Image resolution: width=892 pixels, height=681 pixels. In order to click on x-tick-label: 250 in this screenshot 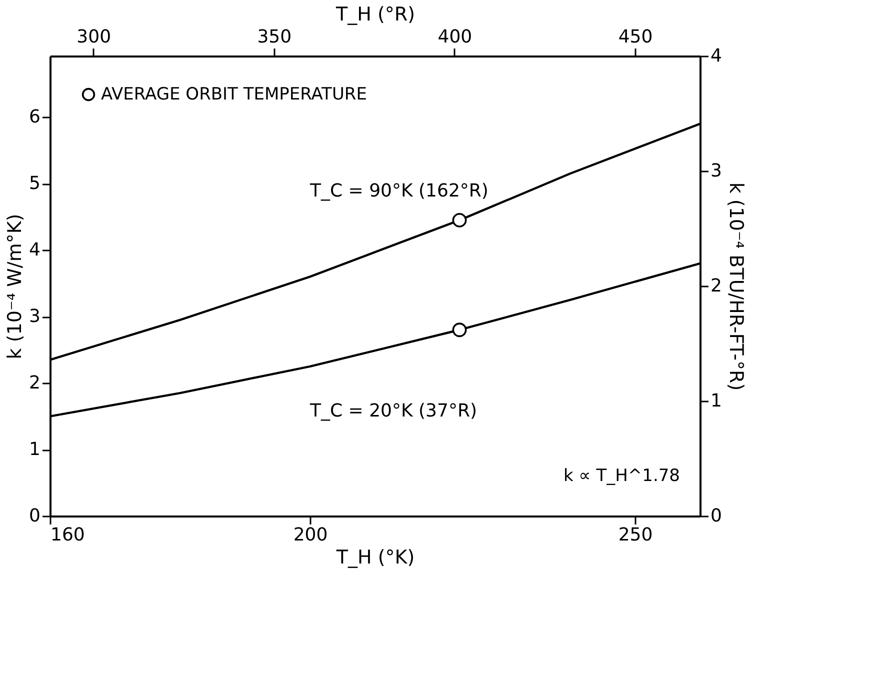, I will do `click(635, 535)`.